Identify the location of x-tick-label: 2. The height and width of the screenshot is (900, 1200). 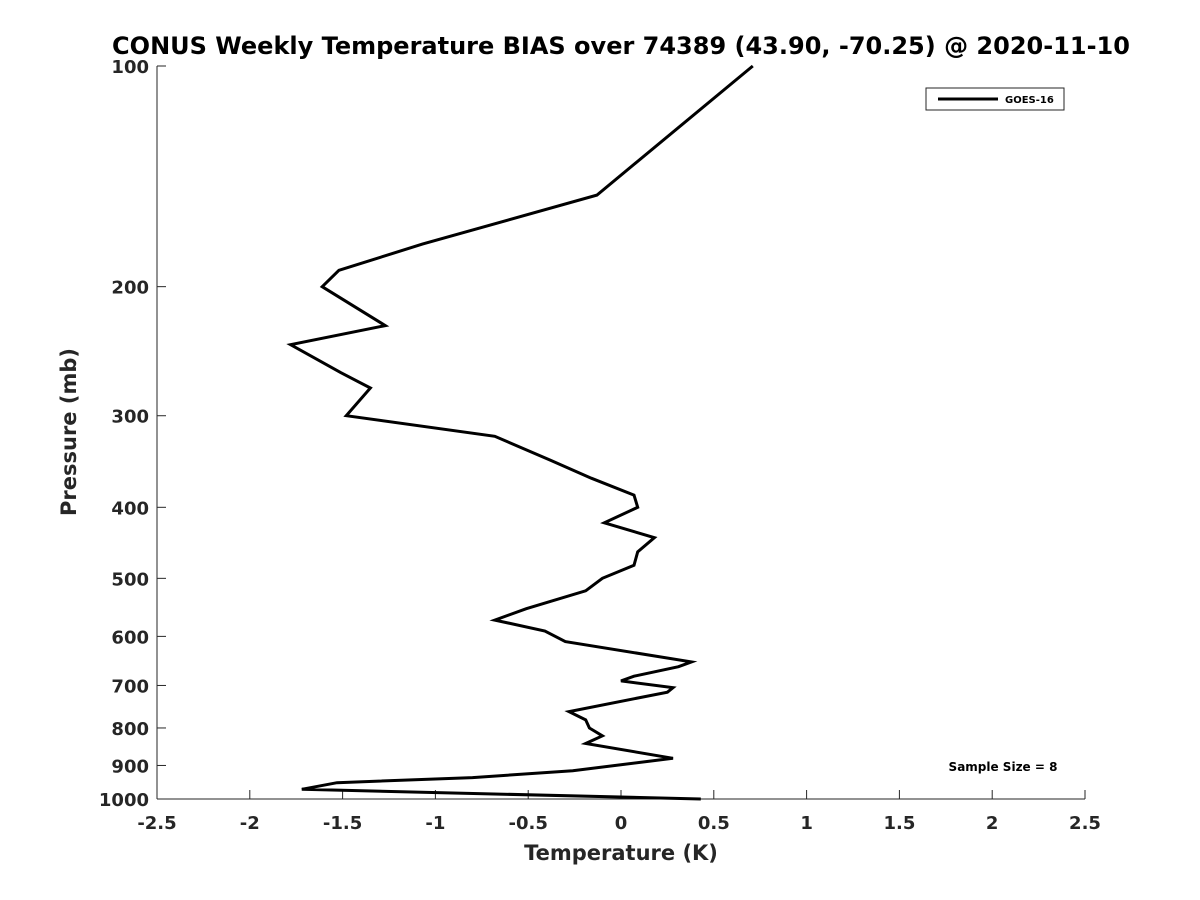
(992, 823).